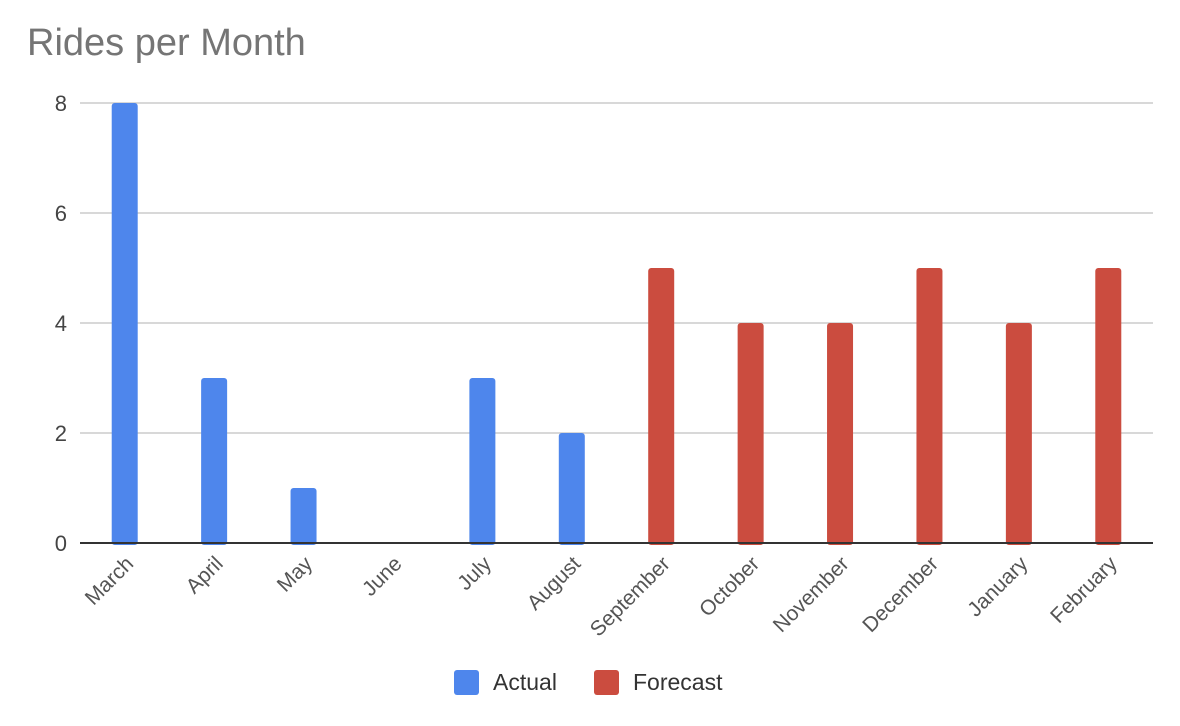  Describe the element at coordinates (678, 682) in the screenshot. I see `legend-label-forecast: Forecast` at that location.